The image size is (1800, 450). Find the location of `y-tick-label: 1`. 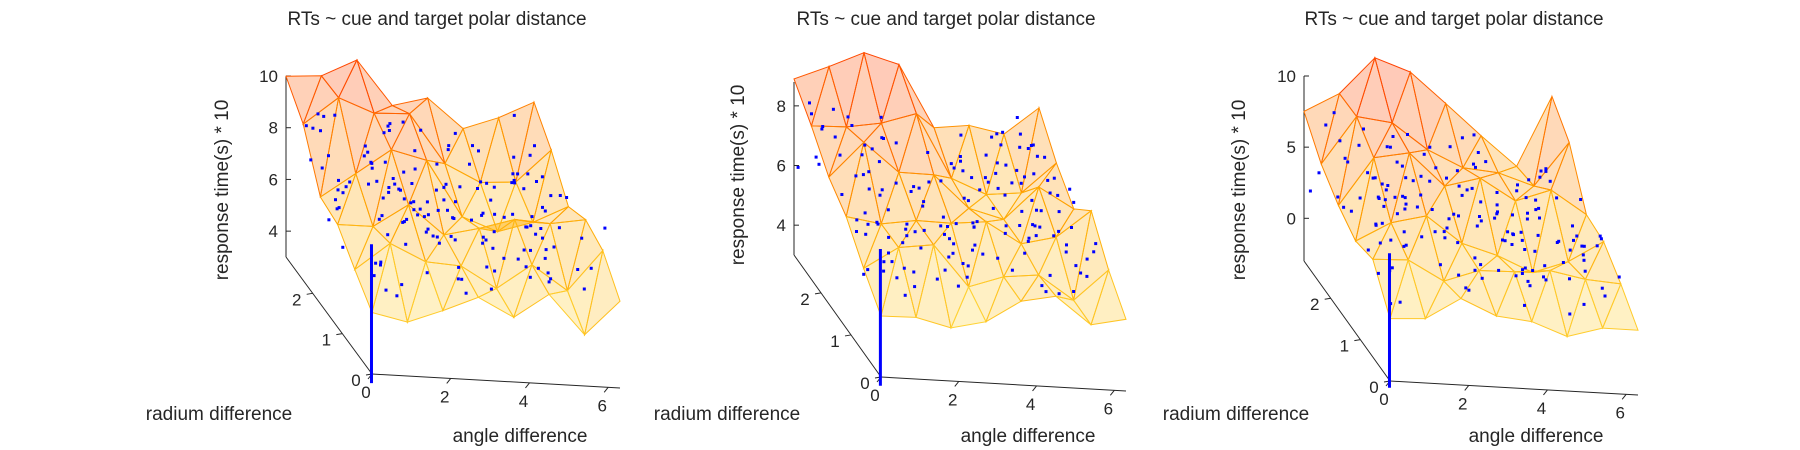

y-tick-label: 1 is located at coordinates (326, 340).